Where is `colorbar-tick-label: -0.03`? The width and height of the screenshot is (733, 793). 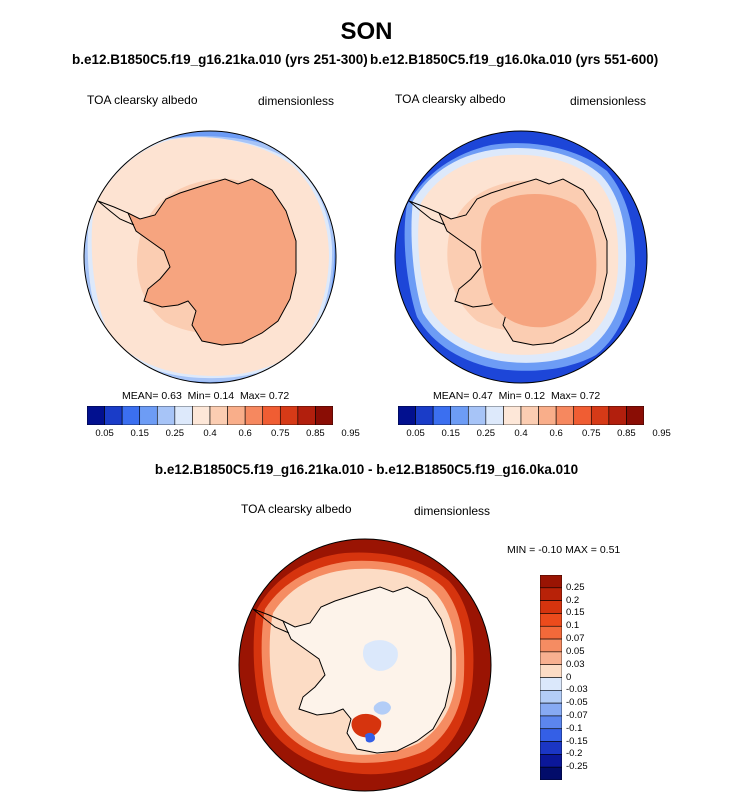 colorbar-tick-label: -0.03 is located at coordinates (577, 690).